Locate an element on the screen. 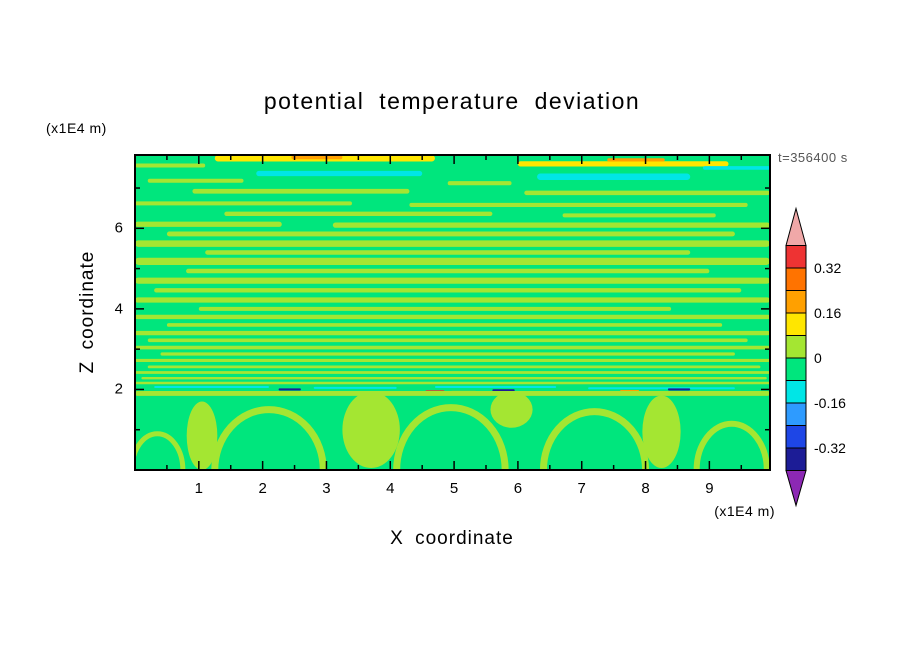  time-annotation: t=356400 s is located at coordinates (813, 157).